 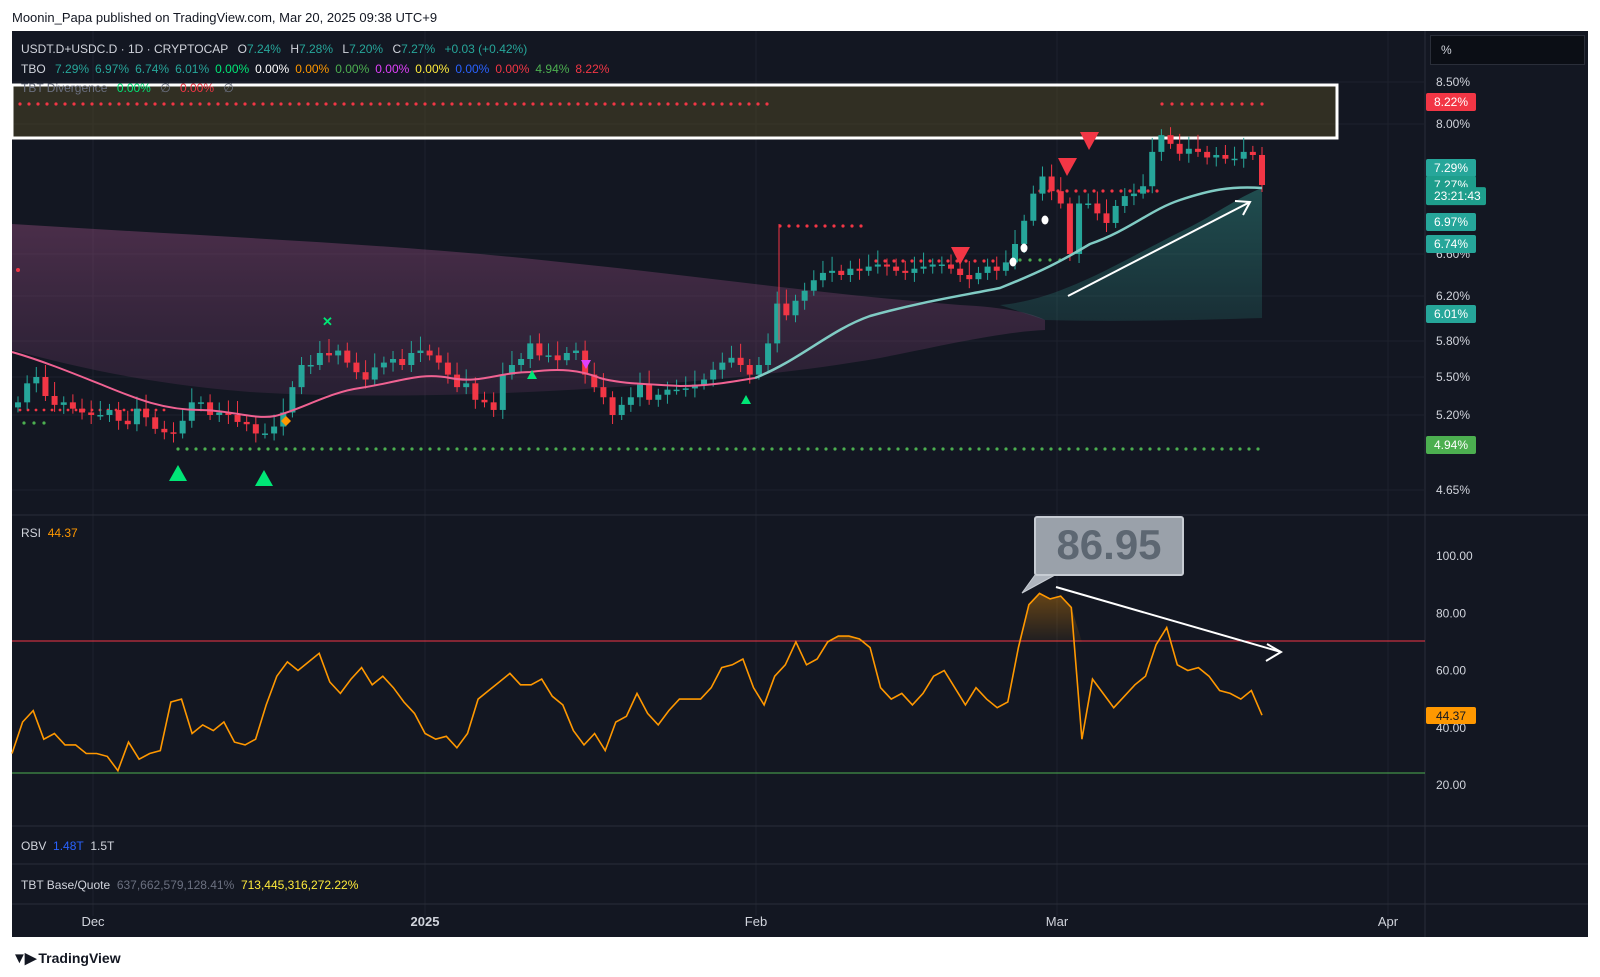 I want to click on cloud-band, so click(x=528, y=310).